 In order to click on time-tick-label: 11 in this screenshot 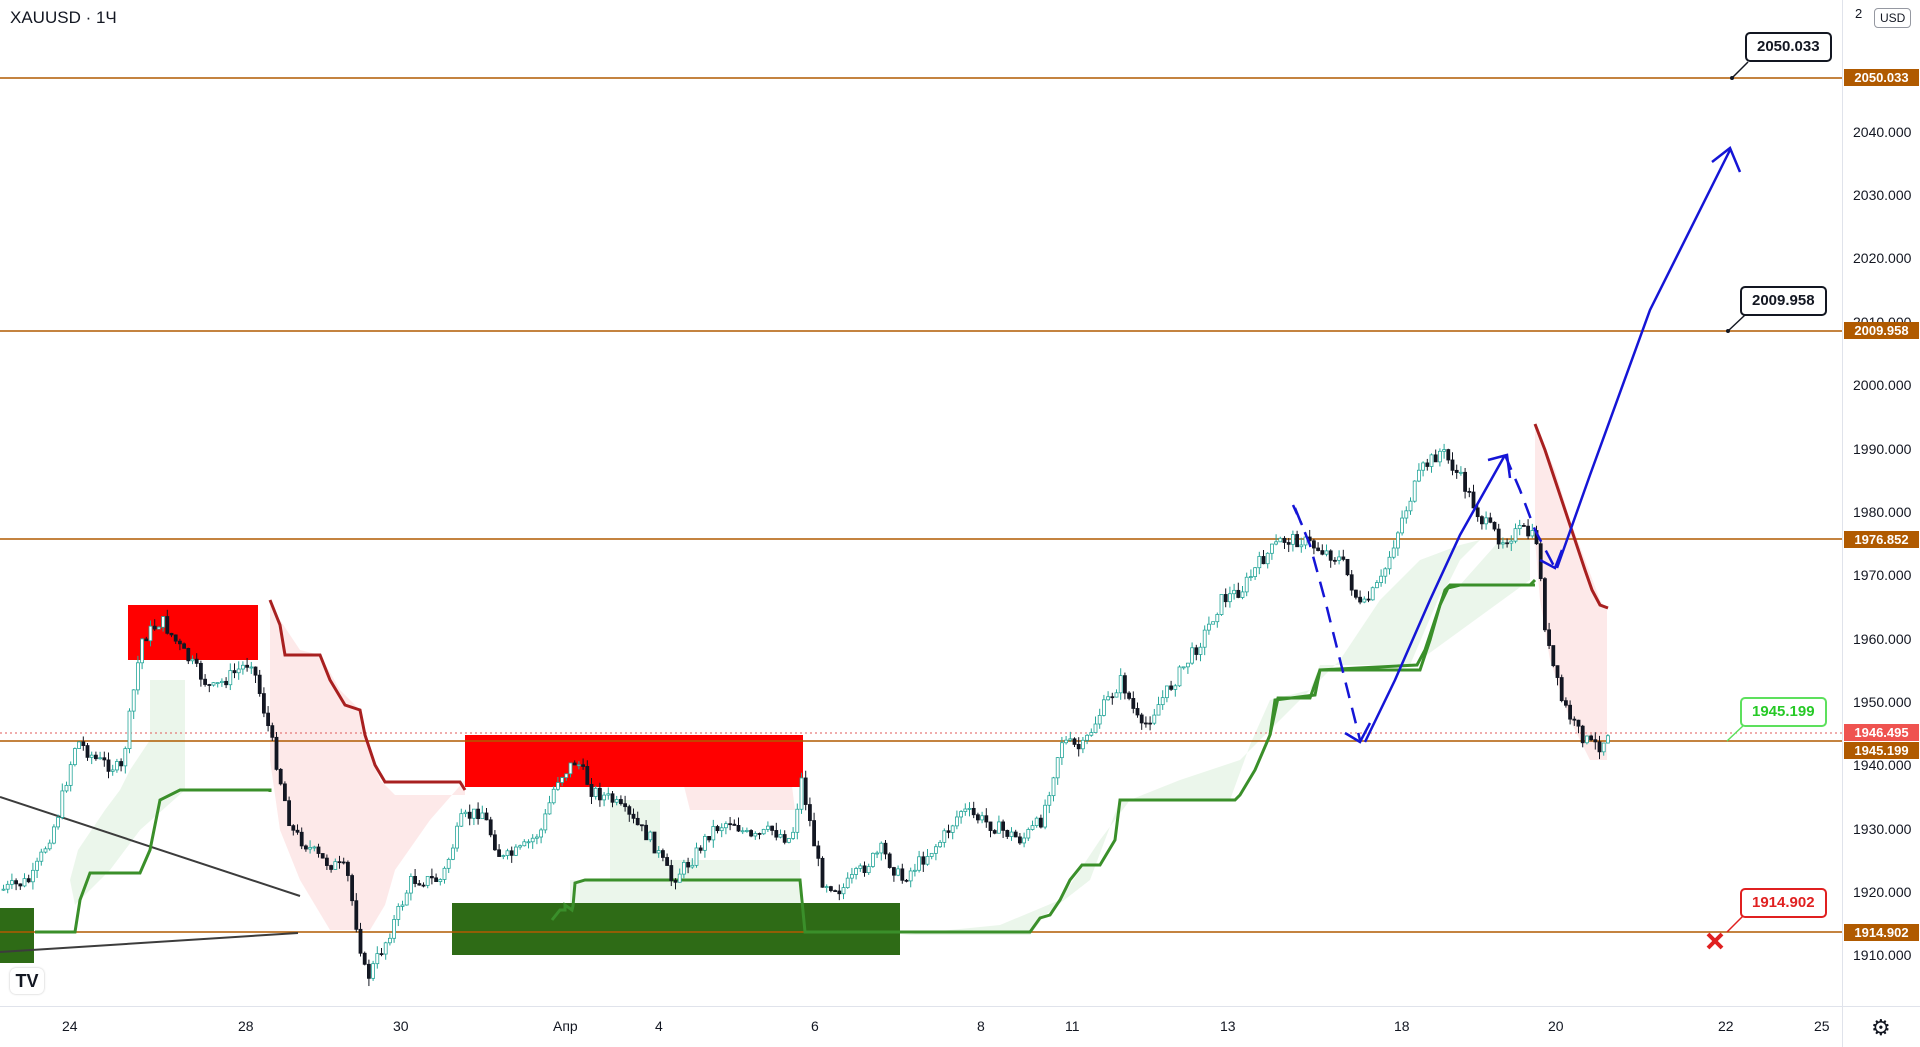, I will do `click(1072, 1026)`.